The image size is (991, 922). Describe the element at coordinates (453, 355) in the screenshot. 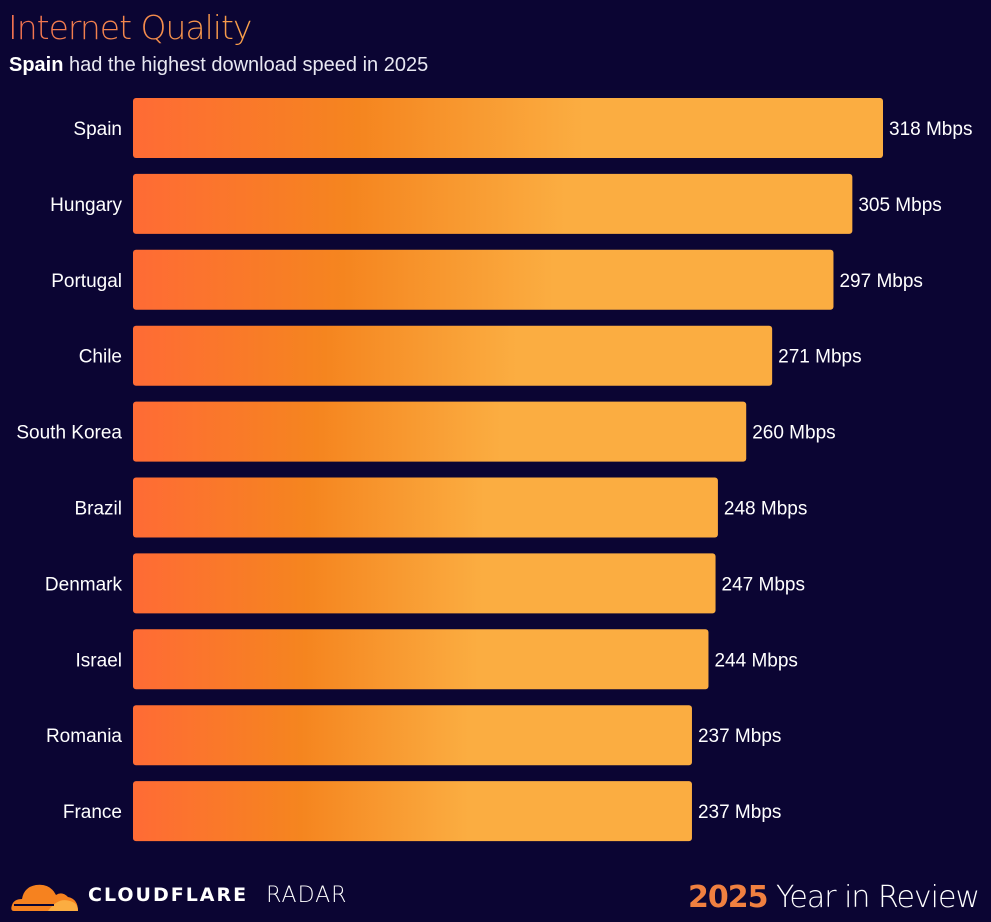

I see `bar-chile` at that location.